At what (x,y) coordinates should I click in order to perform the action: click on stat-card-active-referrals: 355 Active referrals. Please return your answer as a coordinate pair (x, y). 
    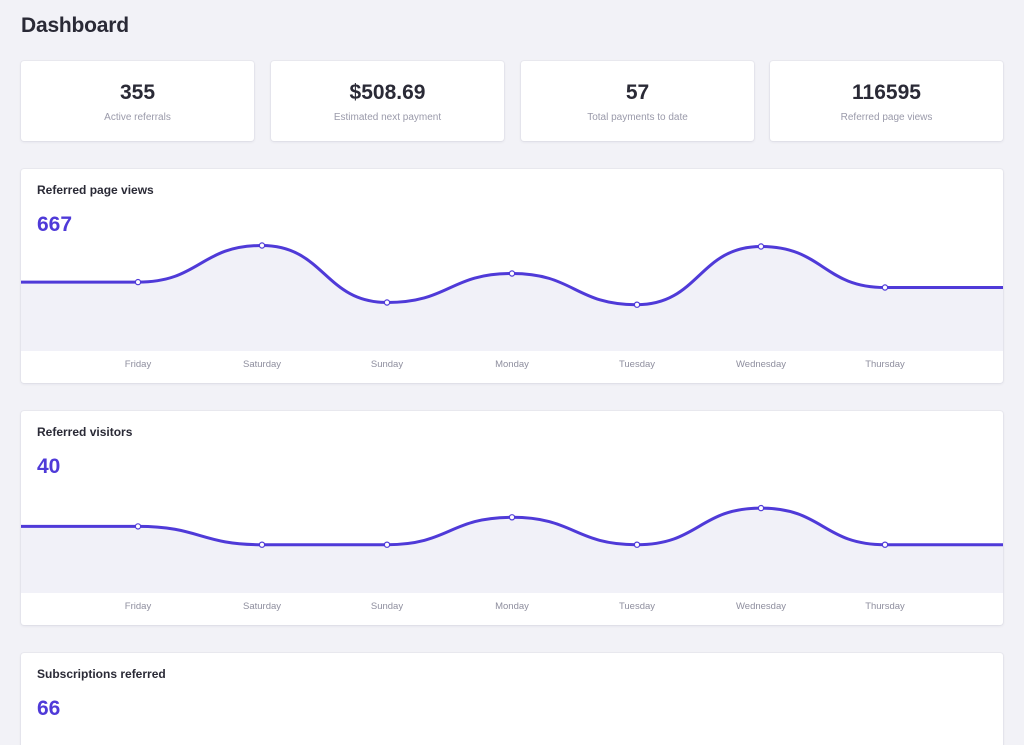
    Looking at the image, I should click on (137, 101).